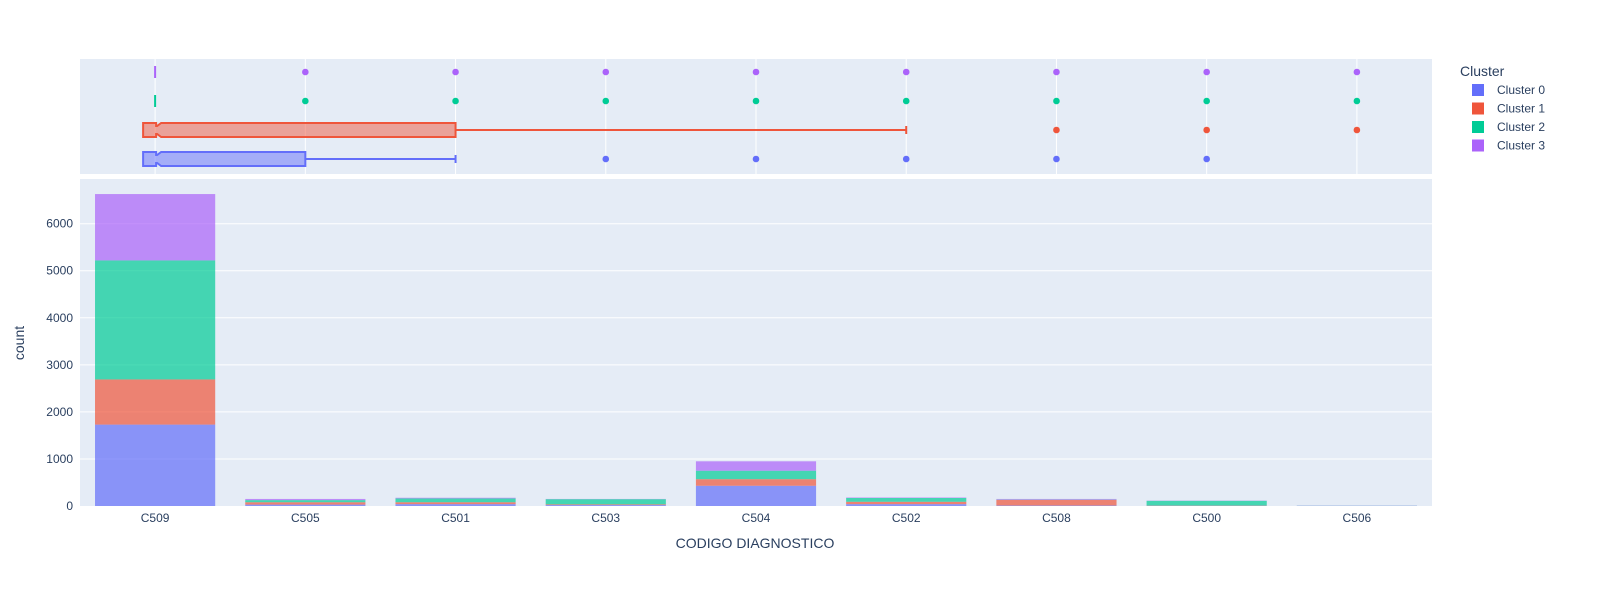  Describe the element at coordinates (1206, 518) in the screenshot. I see `x-tick-label: C500` at that location.